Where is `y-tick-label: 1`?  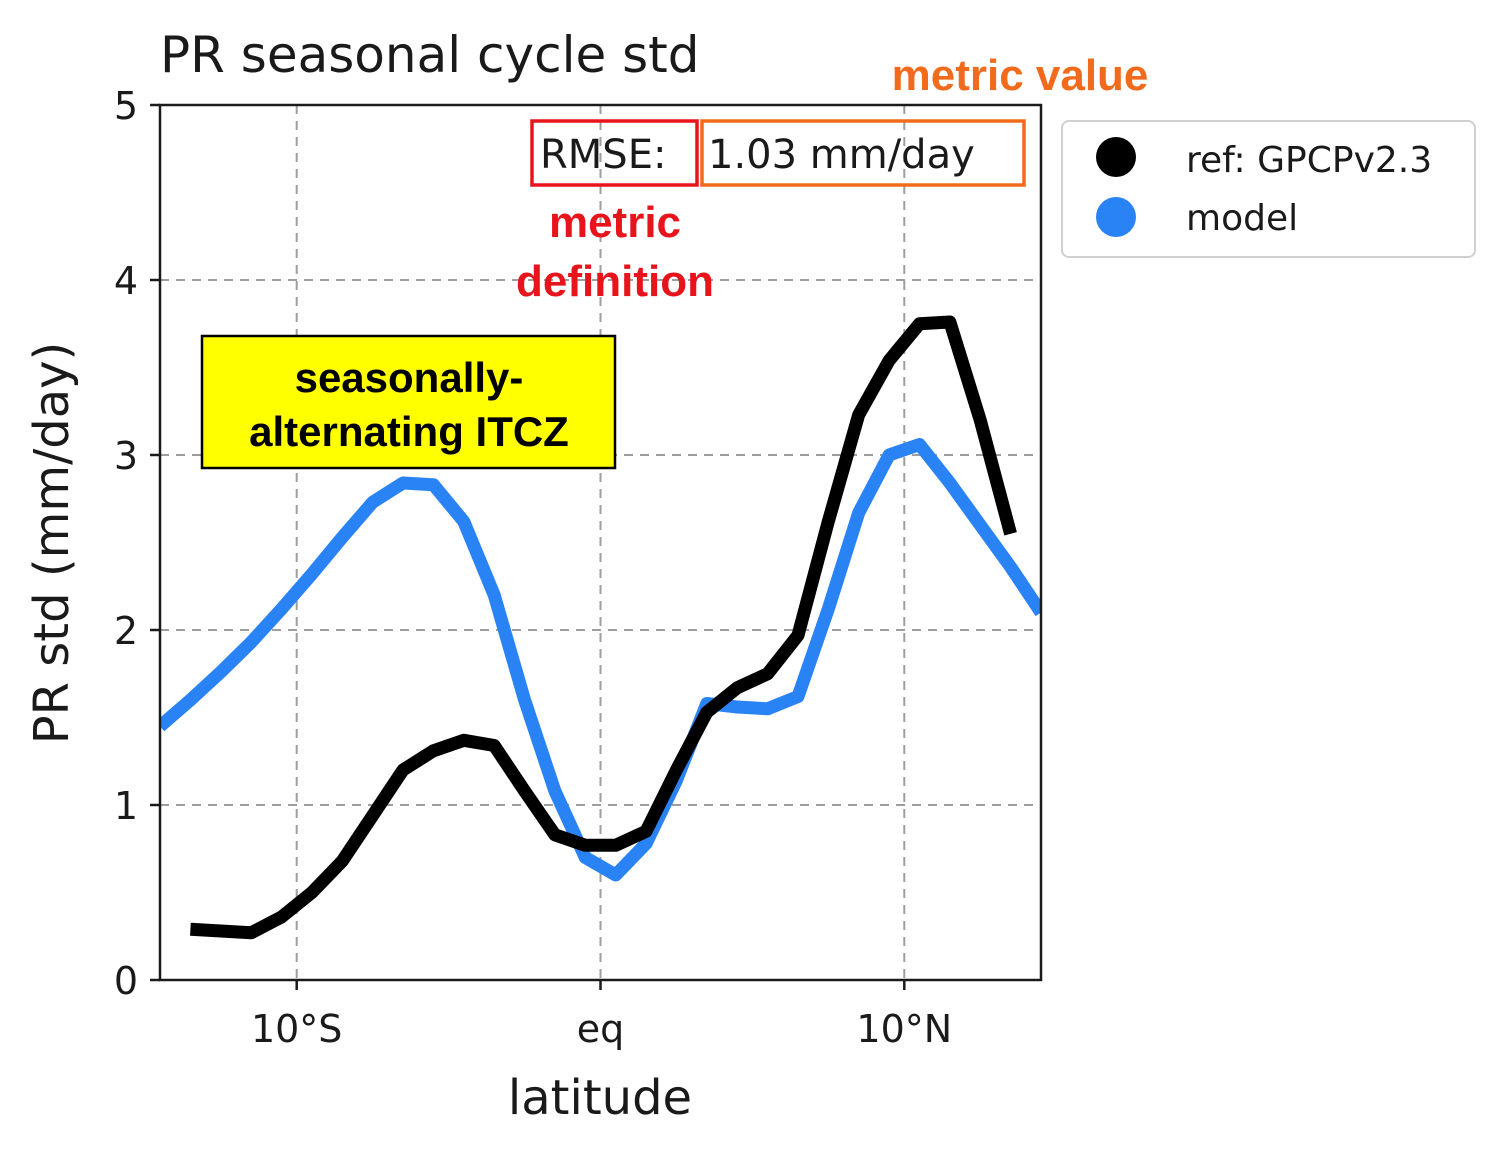 y-tick-label: 1 is located at coordinates (126, 806).